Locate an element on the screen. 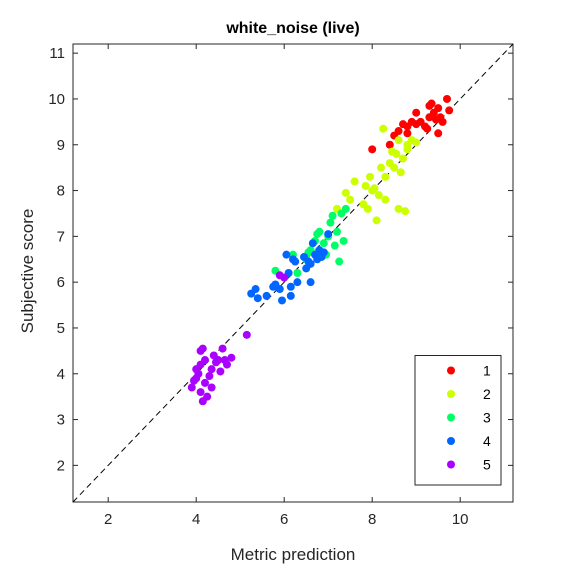  x-tick-label: 4 is located at coordinates (196, 519).